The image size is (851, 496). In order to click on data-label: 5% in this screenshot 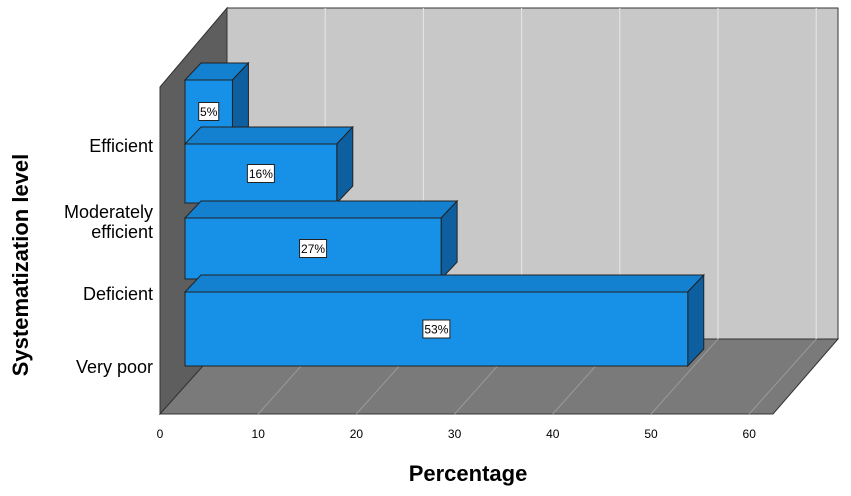, I will do `click(209, 111)`.